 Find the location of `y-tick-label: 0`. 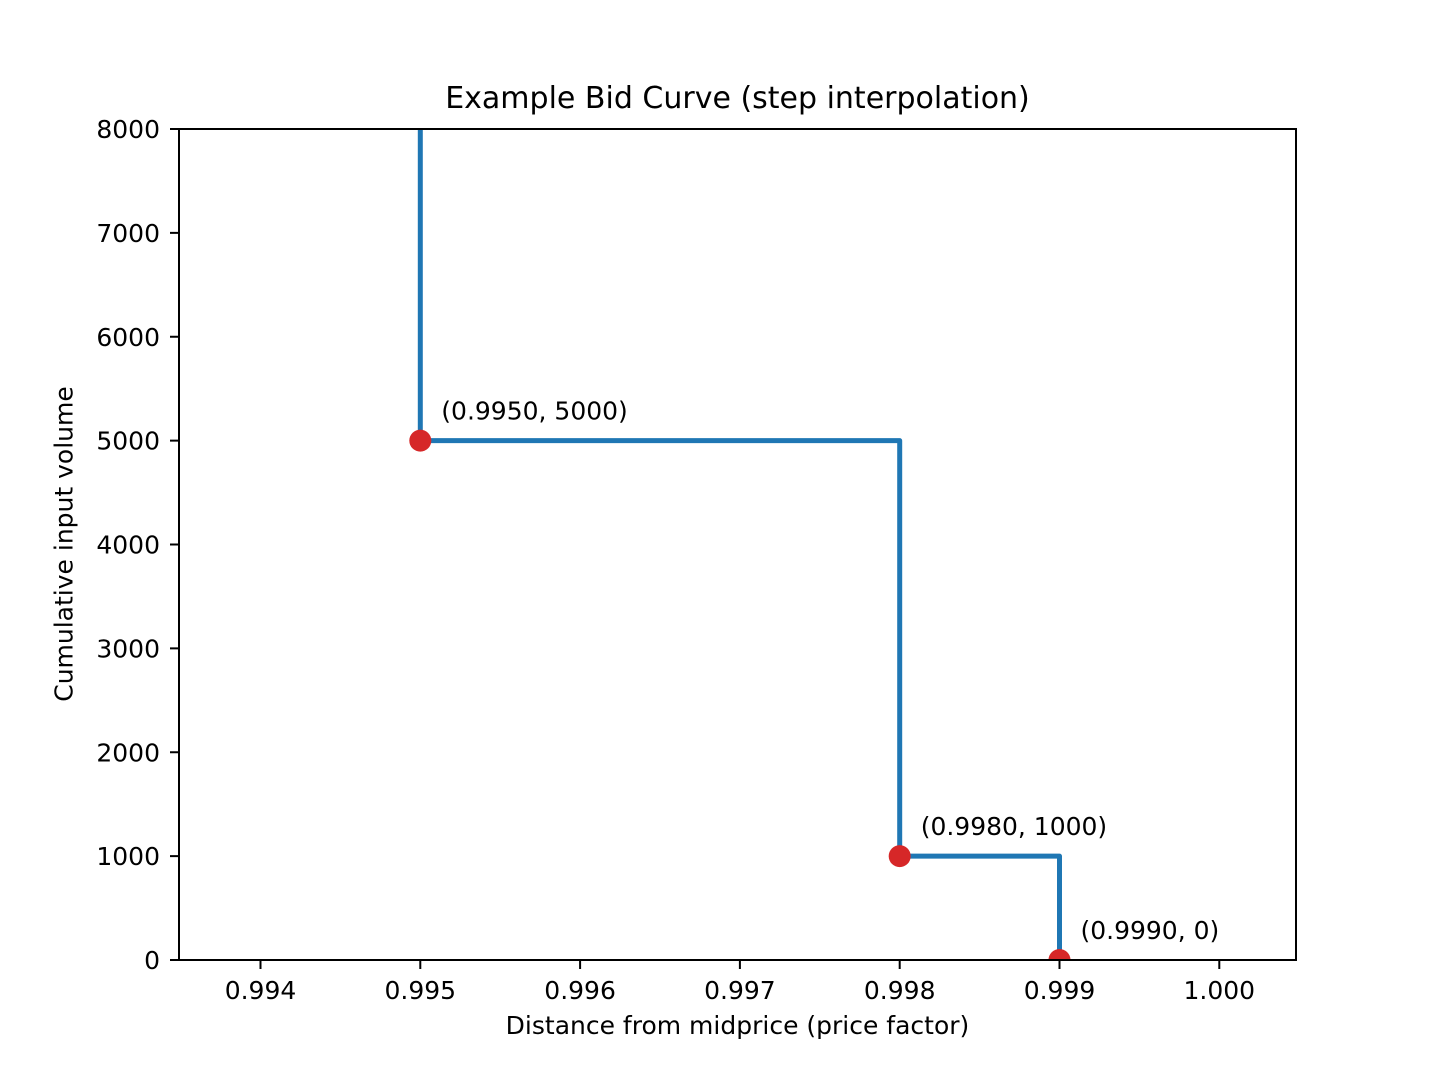

y-tick-label: 0 is located at coordinates (152, 960).